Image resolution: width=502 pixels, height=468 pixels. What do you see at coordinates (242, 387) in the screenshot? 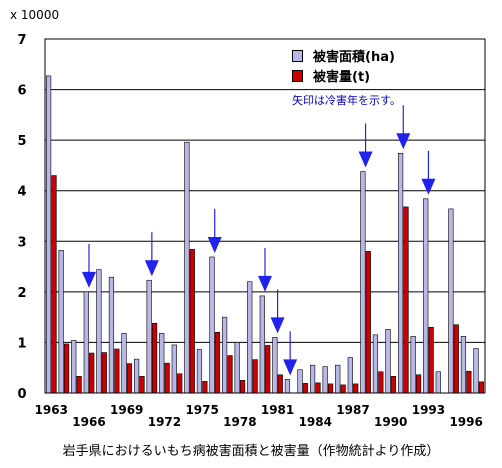
I see `bar-yield-1978` at bounding box center [242, 387].